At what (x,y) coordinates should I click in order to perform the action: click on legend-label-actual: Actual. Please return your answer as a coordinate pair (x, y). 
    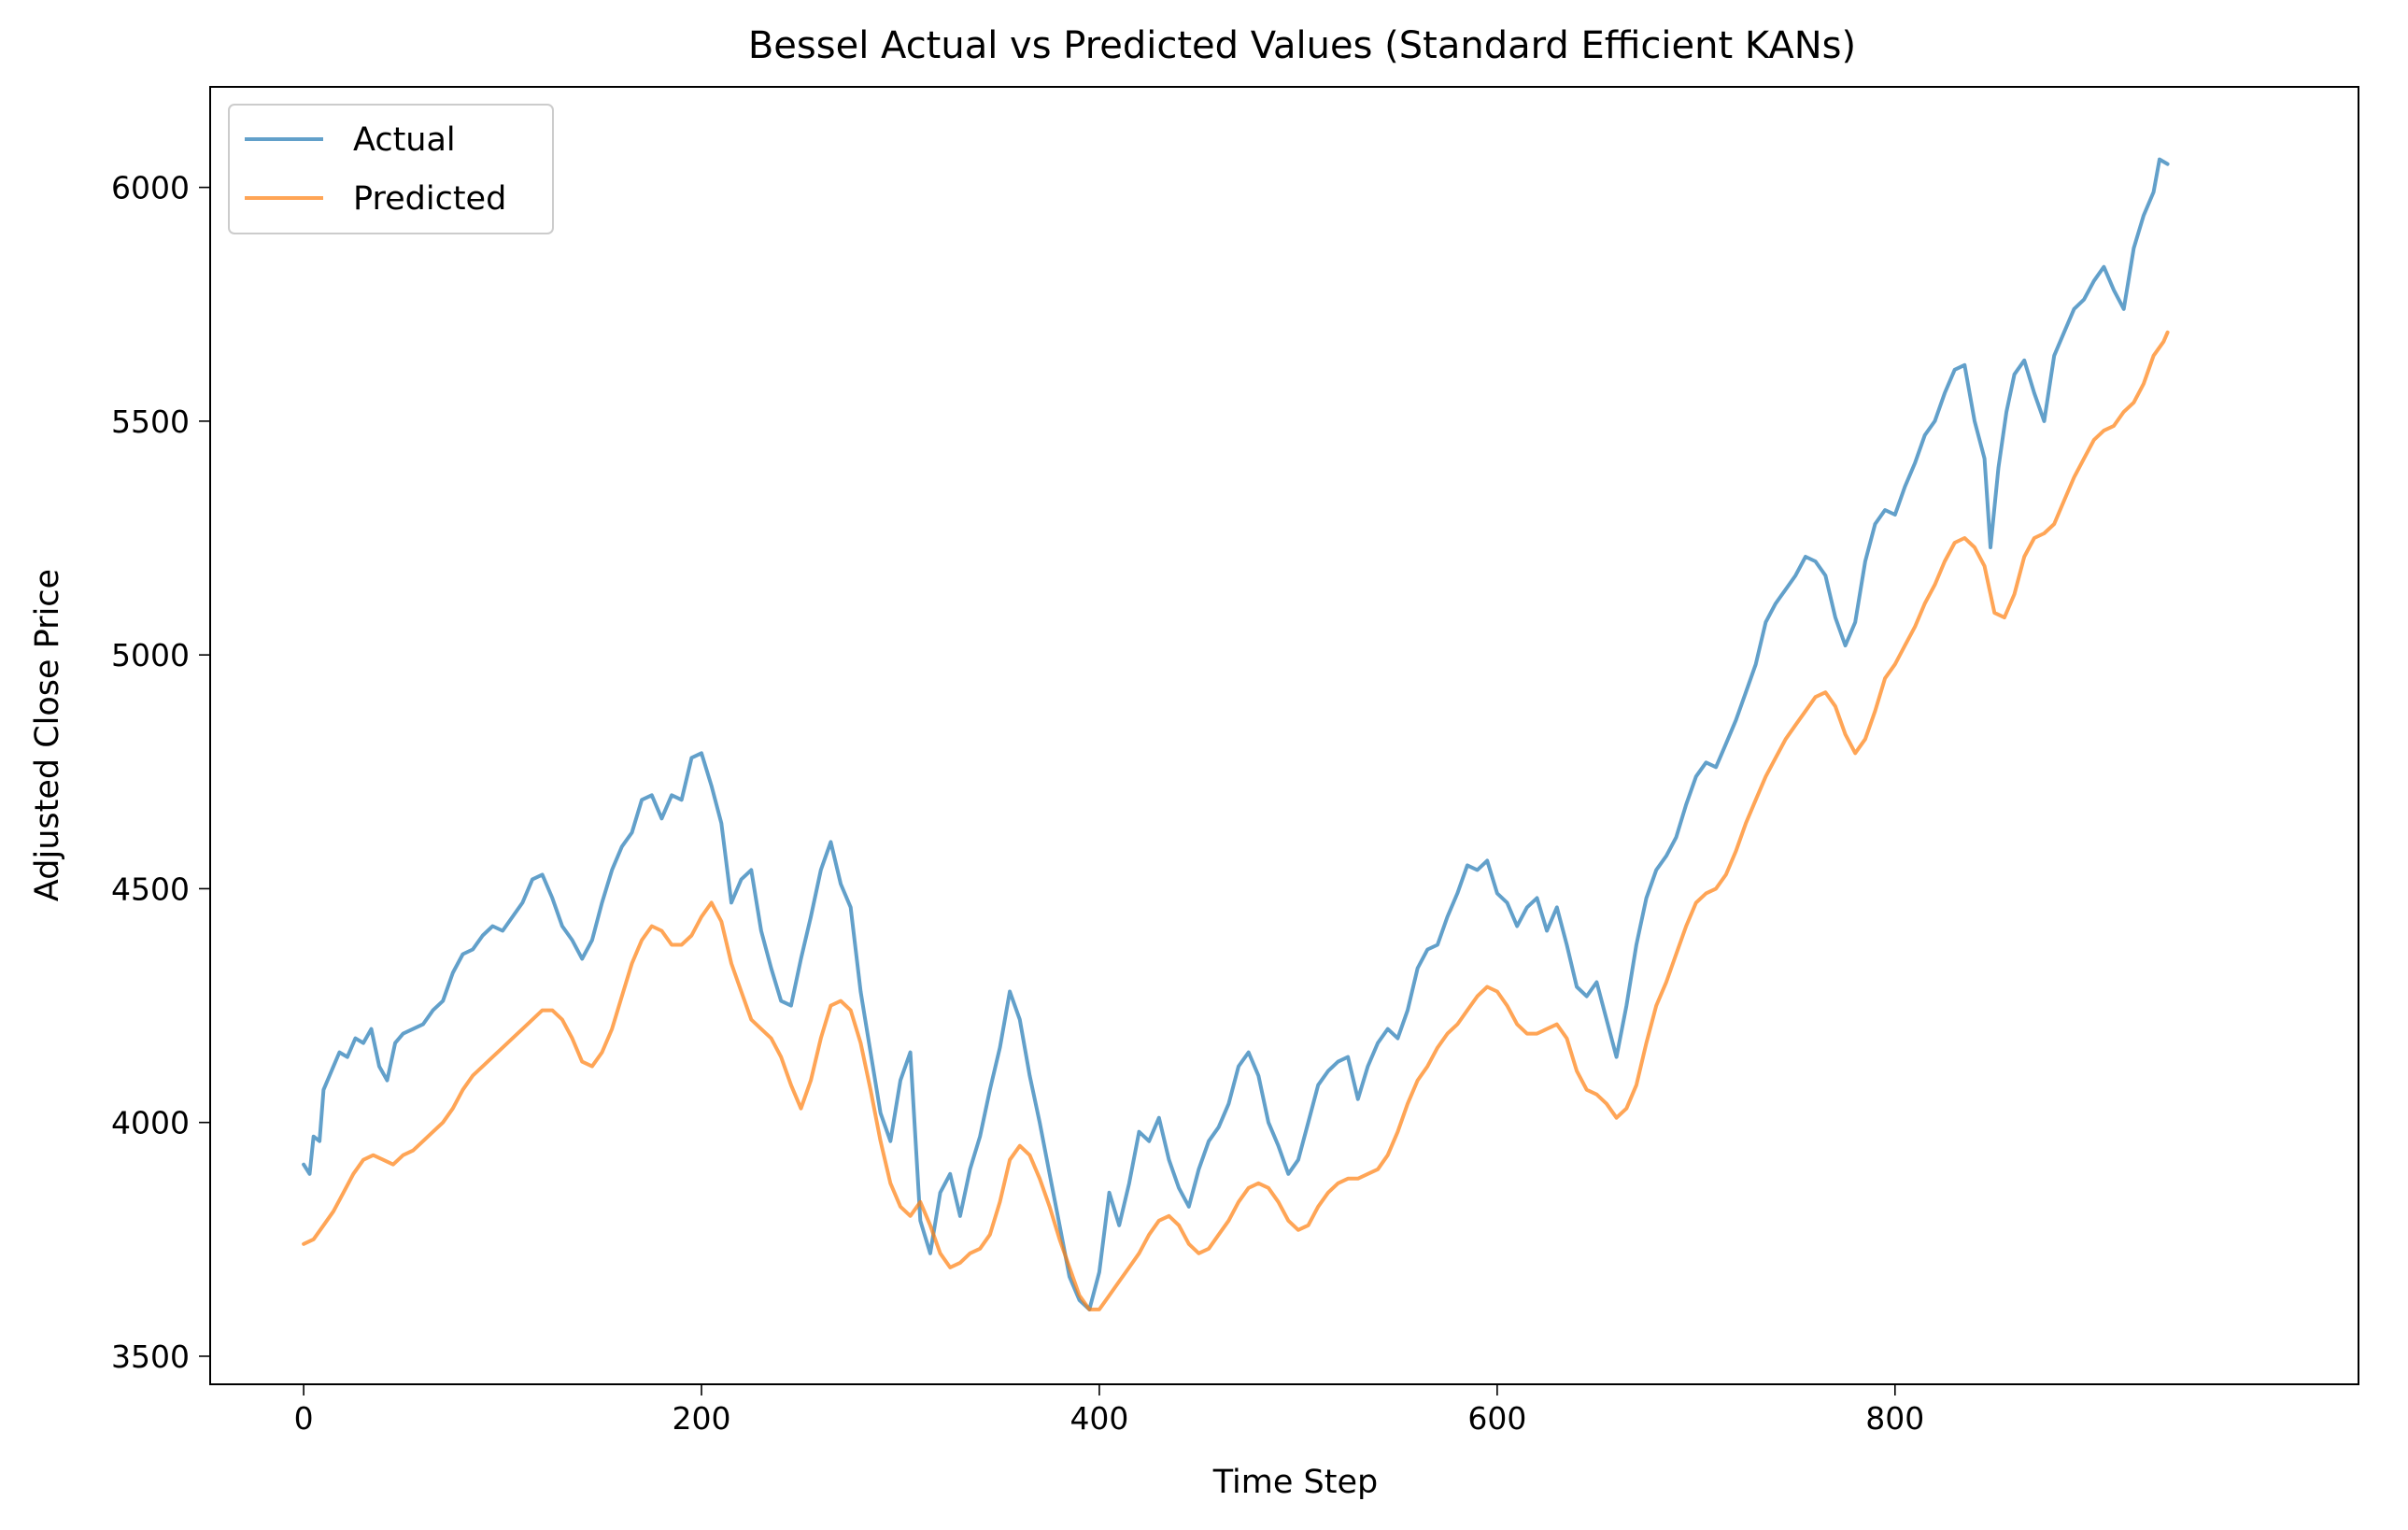
    Looking at the image, I should click on (404, 140).